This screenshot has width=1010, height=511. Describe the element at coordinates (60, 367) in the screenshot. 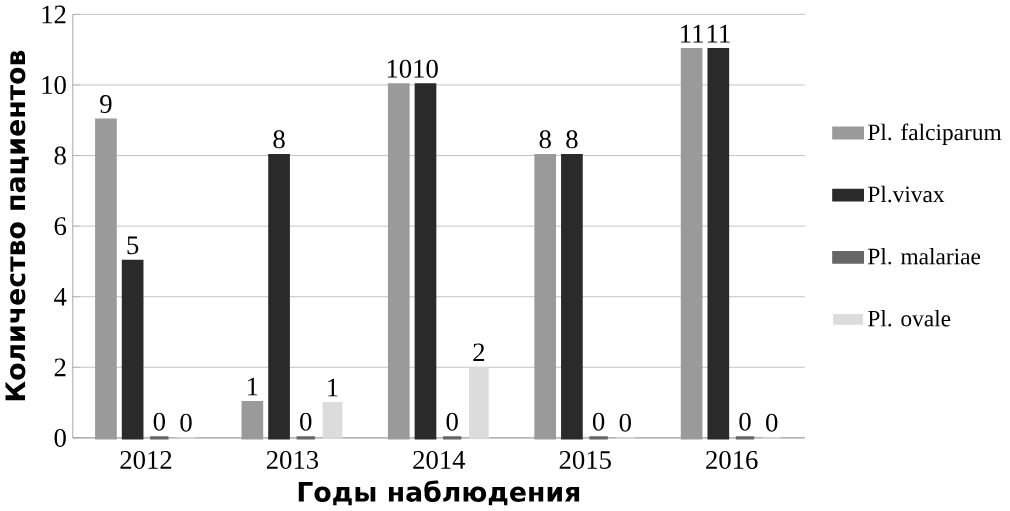

I see `y-tick-label: 2` at that location.